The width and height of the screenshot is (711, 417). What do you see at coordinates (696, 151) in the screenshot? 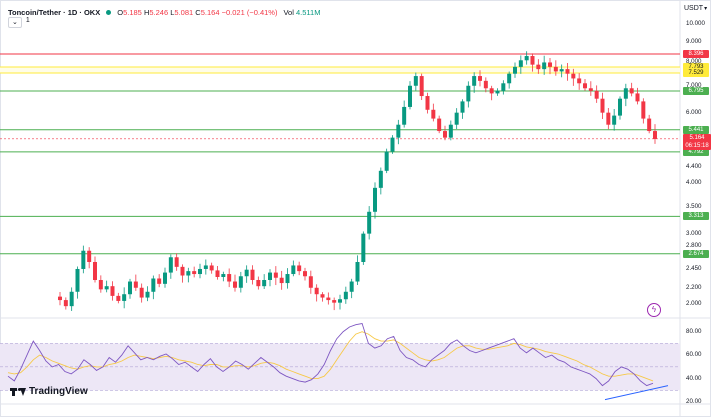
I see `level-tag: 4.792` at bounding box center [696, 151].